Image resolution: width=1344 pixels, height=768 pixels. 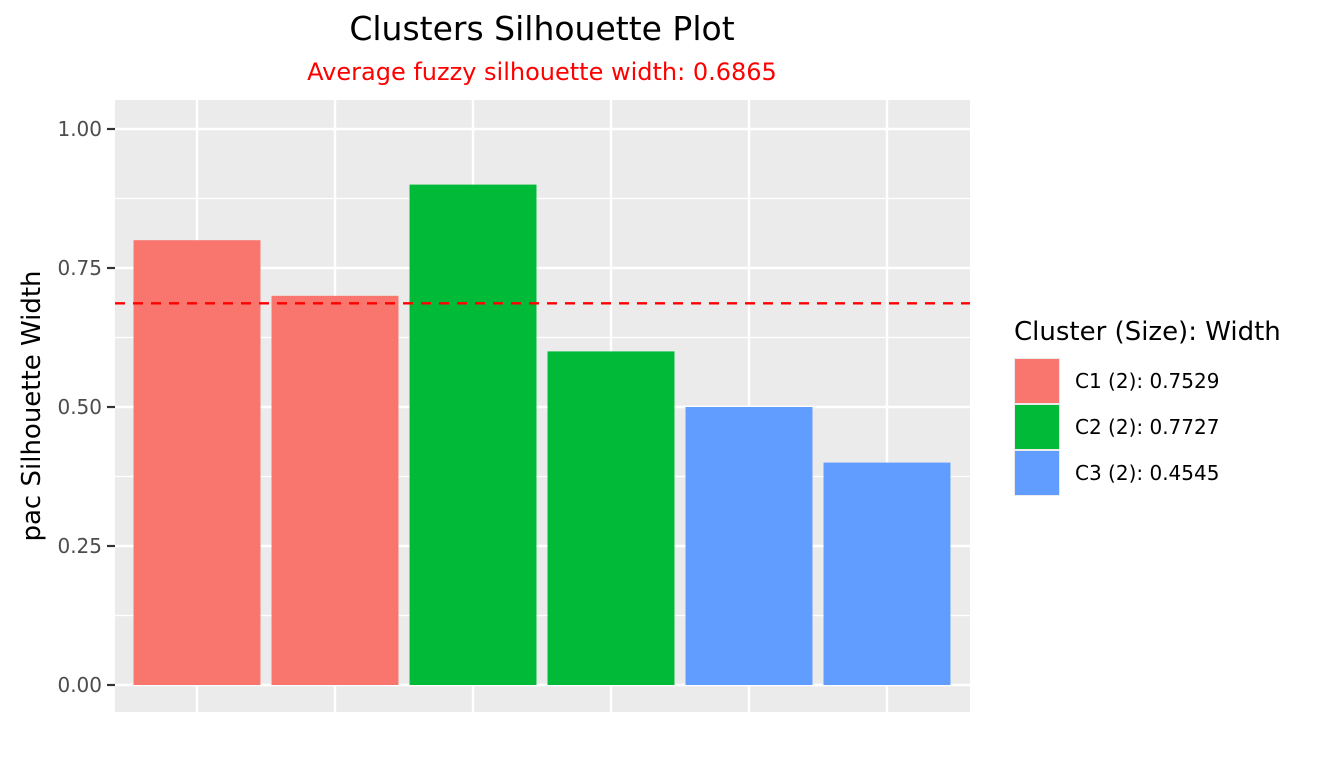 What do you see at coordinates (1147, 473) in the screenshot?
I see `legend-label-c3: C3 (2): 0.4545` at bounding box center [1147, 473].